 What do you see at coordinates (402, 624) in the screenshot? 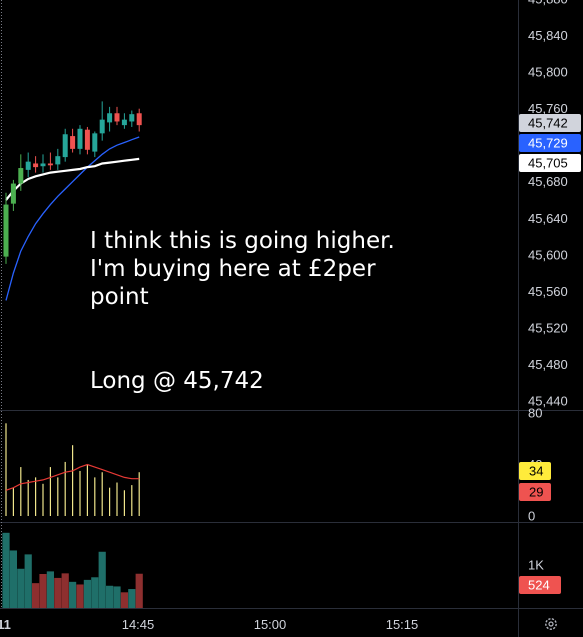
I see `time-tick-label: 15:15` at bounding box center [402, 624].